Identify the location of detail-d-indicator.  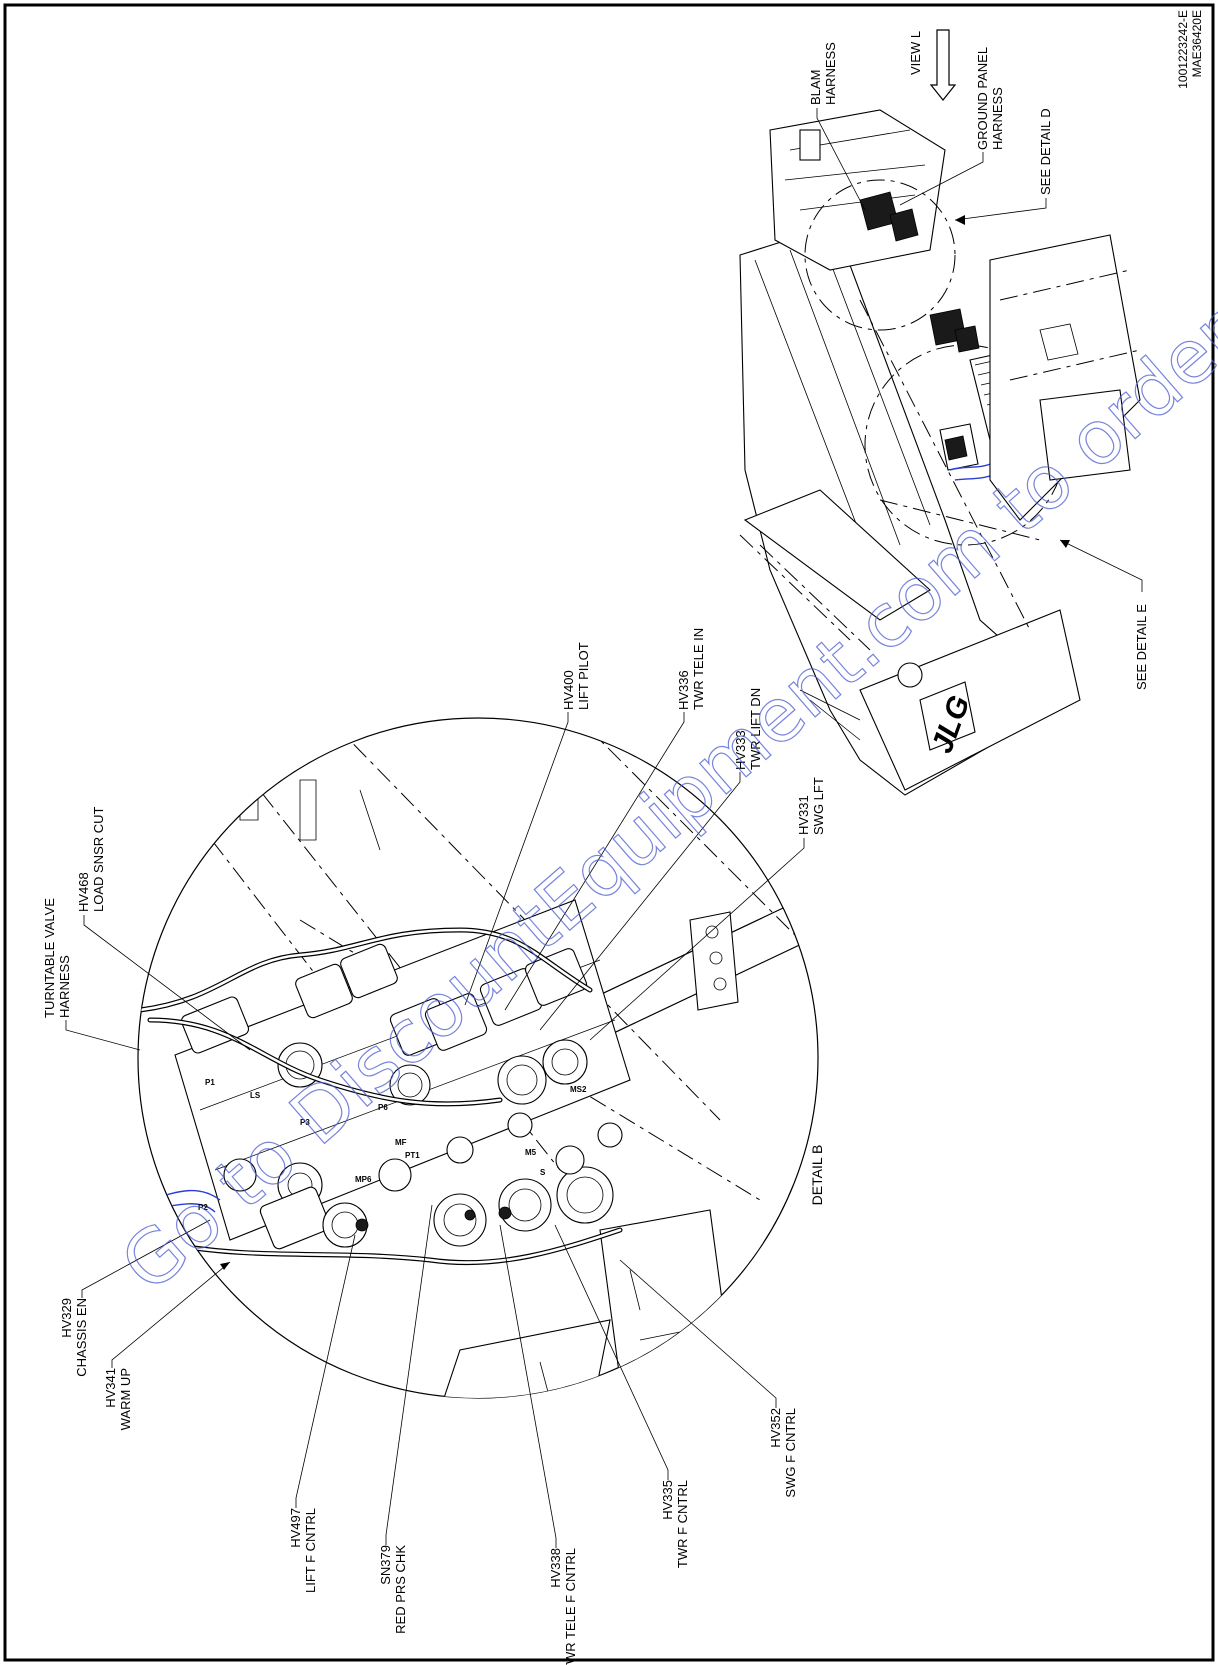
(880, 255).